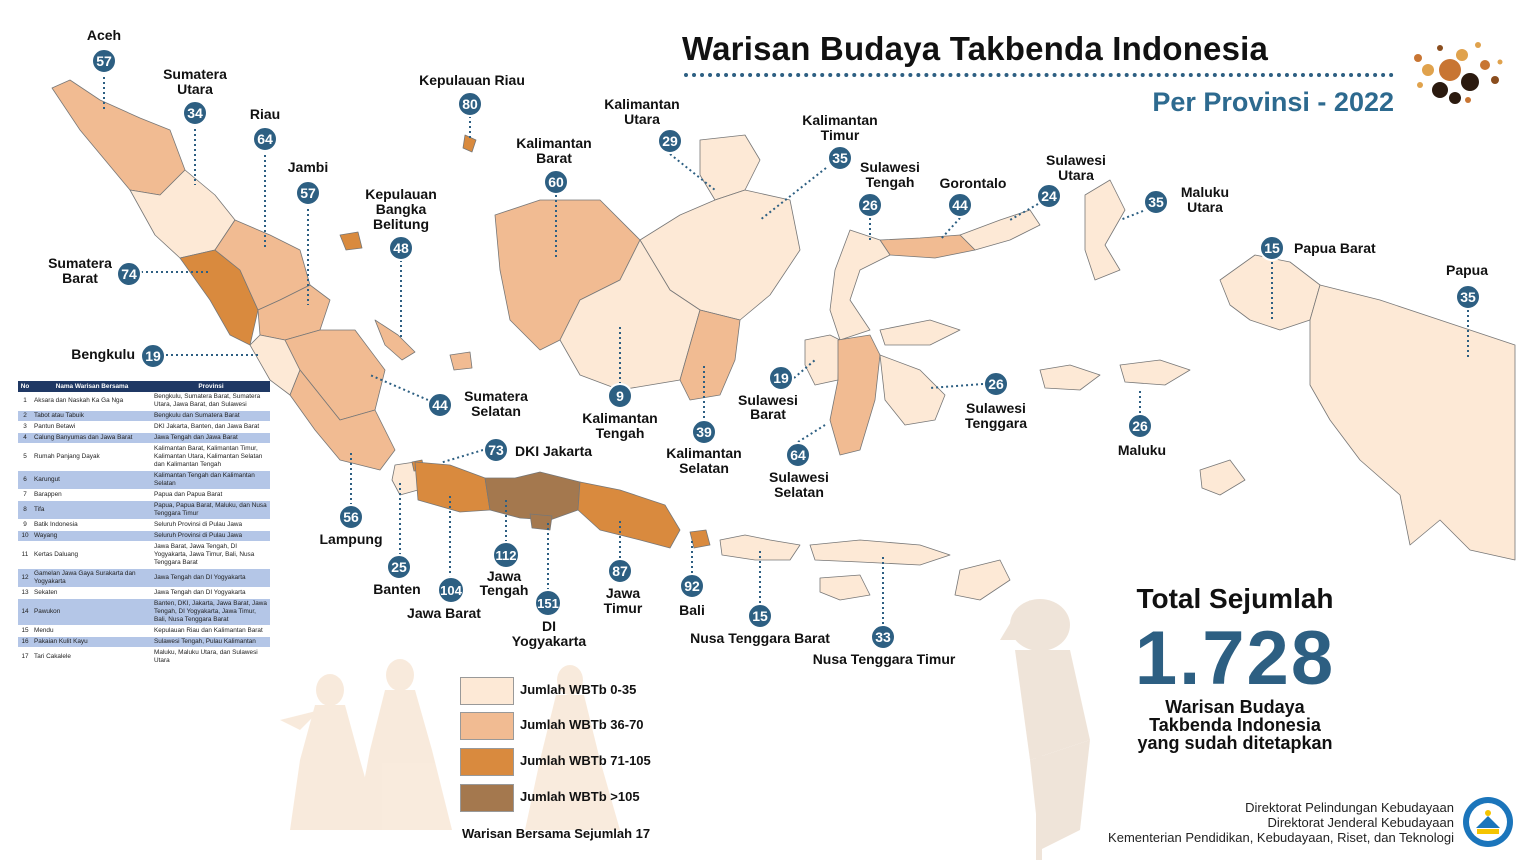  What do you see at coordinates (92, 536) in the screenshot?
I see `table-cell-name: Wayang` at bounding box center [92, 536].